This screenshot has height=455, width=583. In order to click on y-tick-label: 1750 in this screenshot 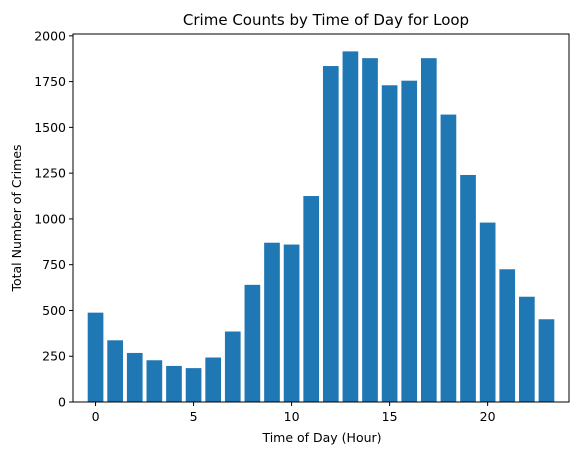, I will do `click(50, 81)`.